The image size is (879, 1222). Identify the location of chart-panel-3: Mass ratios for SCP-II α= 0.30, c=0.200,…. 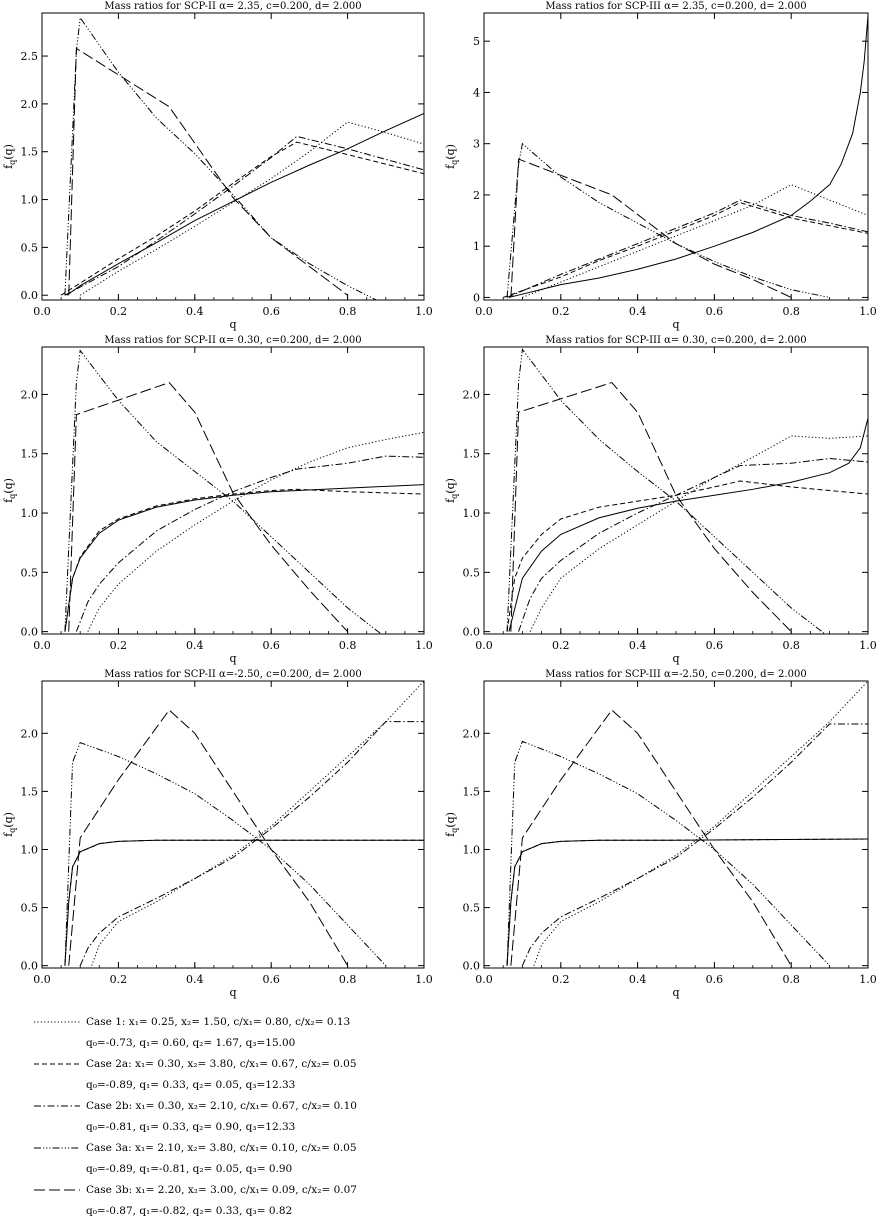
(217, 500).